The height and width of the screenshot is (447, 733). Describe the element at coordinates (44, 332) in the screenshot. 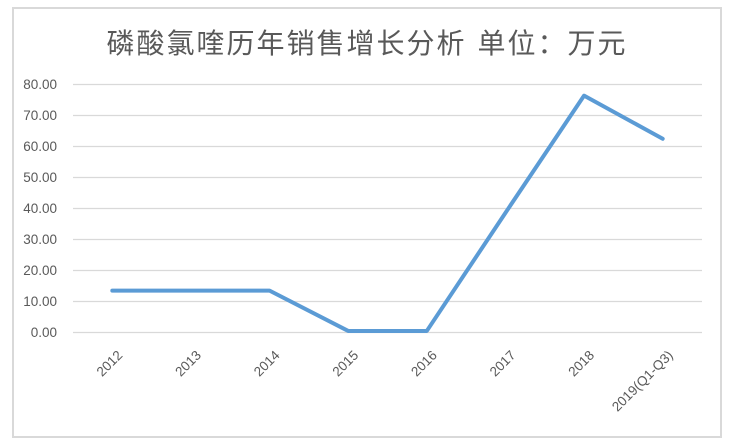

I see `y-tick-label: 0.00` at that location.